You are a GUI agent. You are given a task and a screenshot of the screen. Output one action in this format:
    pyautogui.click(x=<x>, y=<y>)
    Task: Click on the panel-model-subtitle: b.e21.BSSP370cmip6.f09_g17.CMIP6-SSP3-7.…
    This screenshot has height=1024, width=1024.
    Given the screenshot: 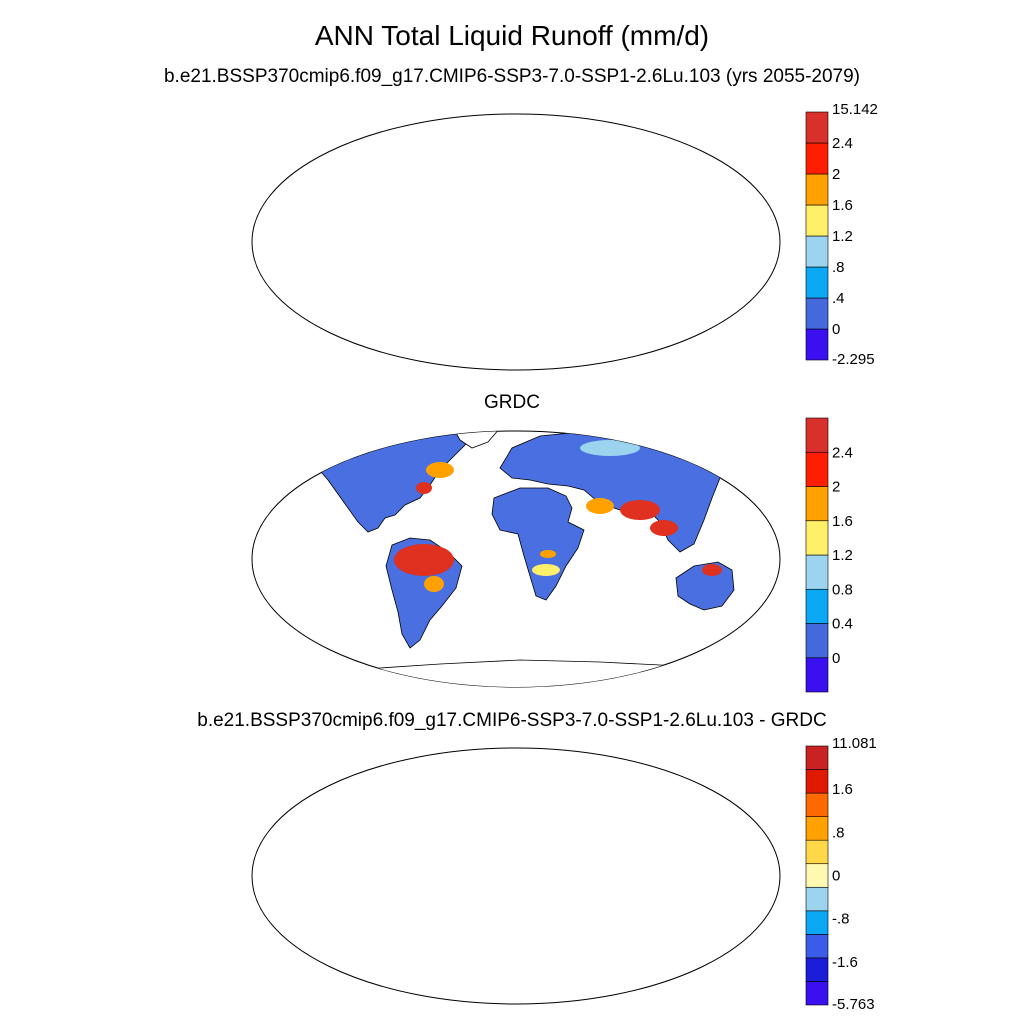 What is the action you would take?
    pyautogui.click(x=512, y=76)
    